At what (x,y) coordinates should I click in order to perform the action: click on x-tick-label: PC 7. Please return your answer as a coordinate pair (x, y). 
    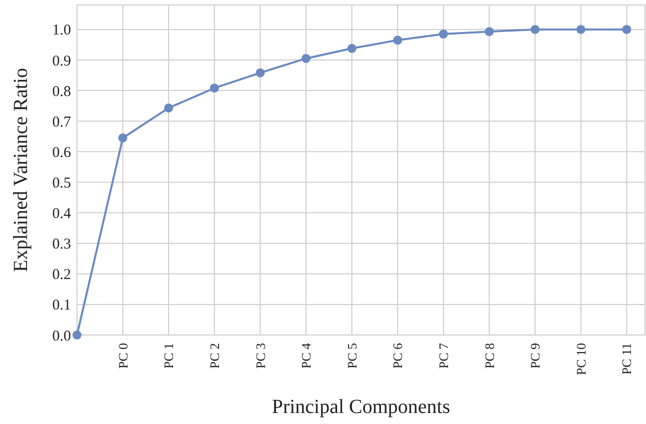
    Looking at the image, I should click on (443, 355).